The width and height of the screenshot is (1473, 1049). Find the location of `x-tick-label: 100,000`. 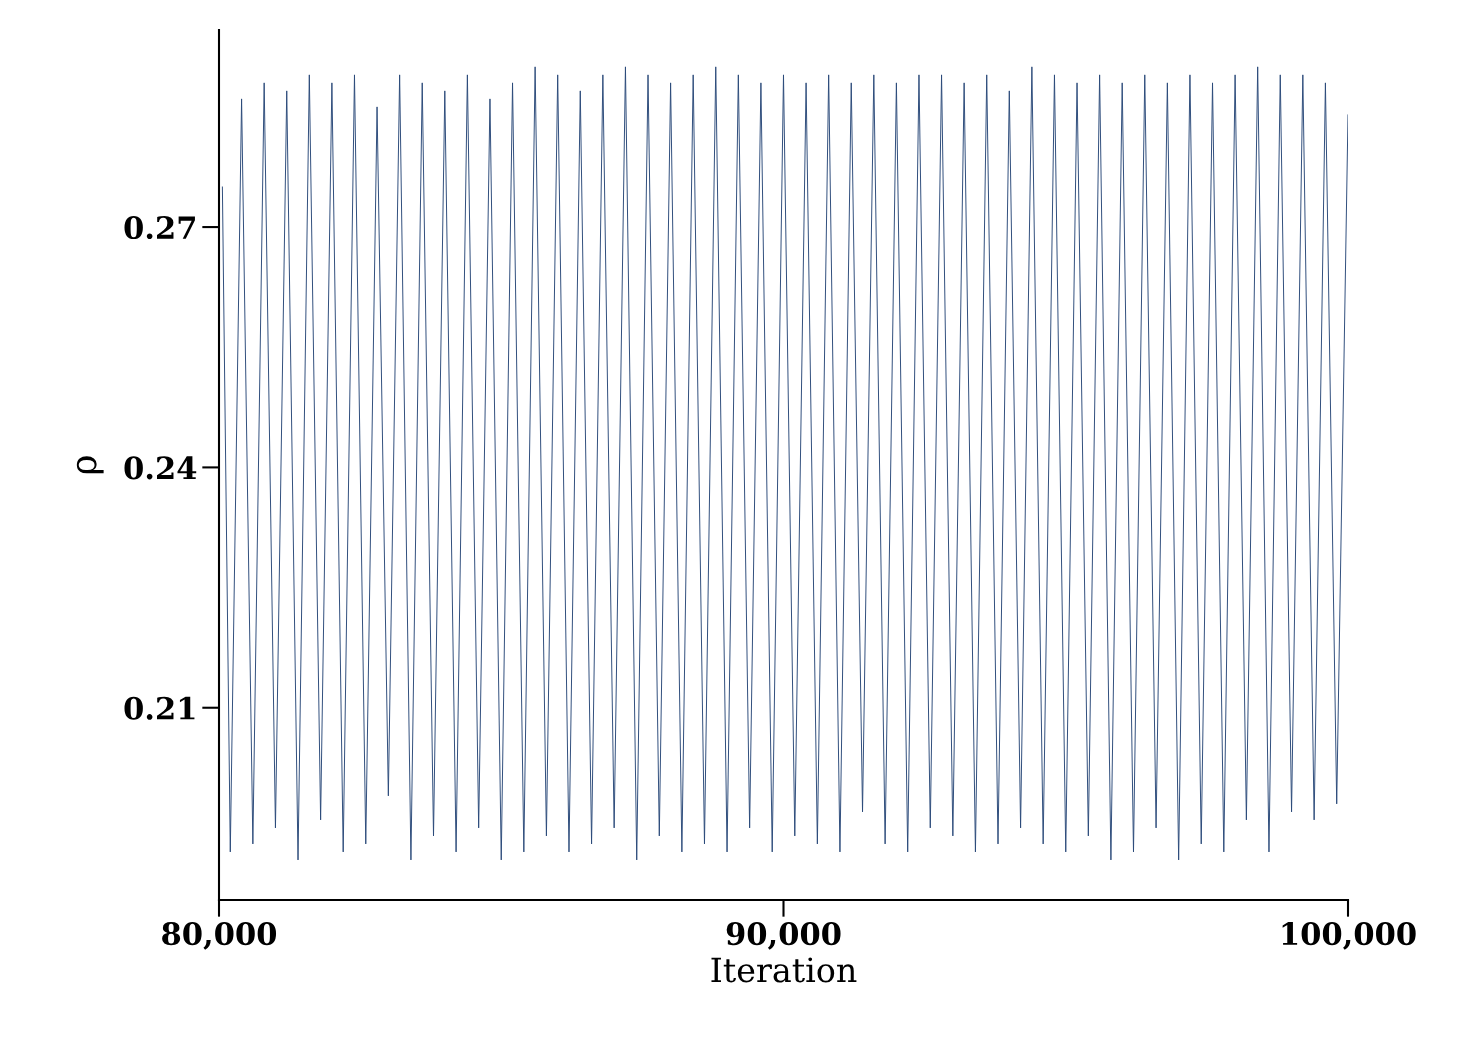

x-tick-label: 100,000 is located at coordinates (1349, 936).